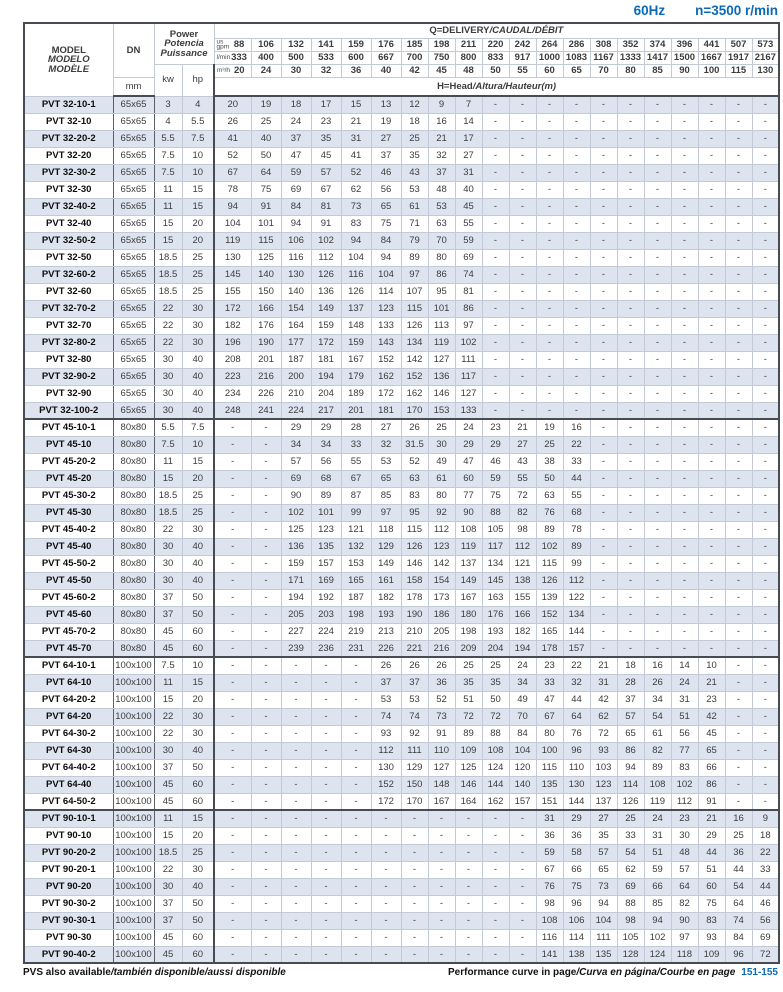 This screenshot has width=783, height=992. Describe the element at coordinates (68, 920) in the screenshot. I see `model-name: PVT 90-30-1` at that location.